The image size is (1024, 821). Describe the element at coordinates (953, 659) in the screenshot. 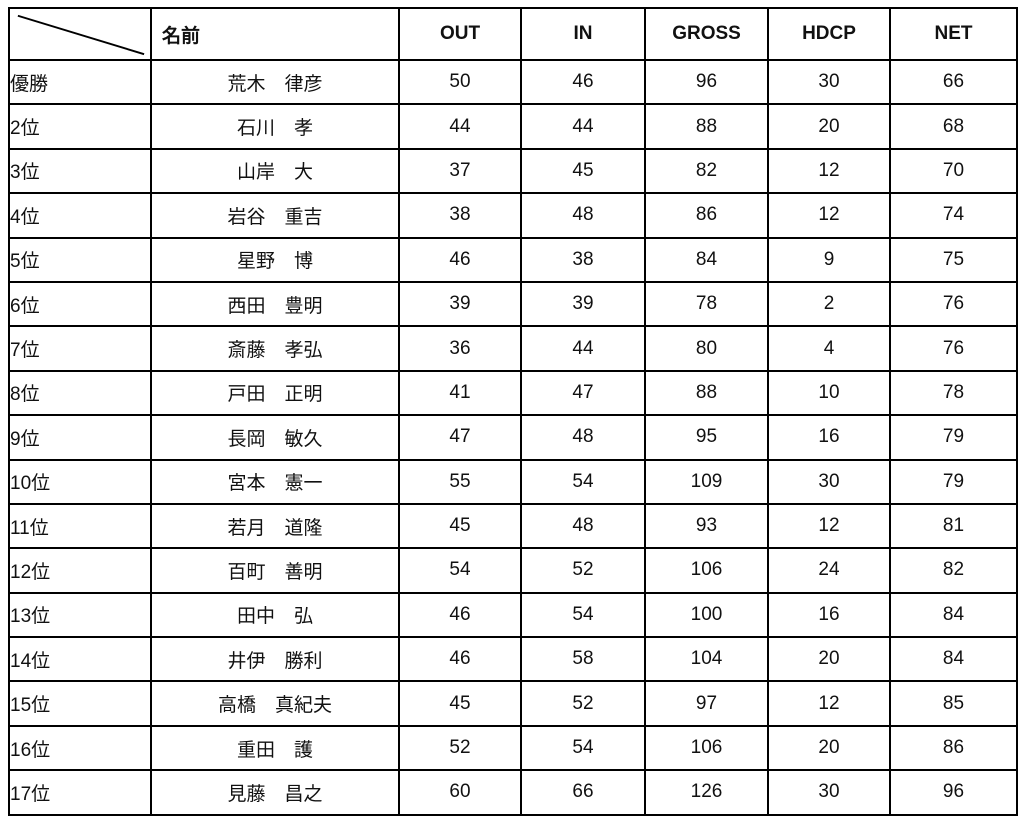

I see `net-score-cell: 84` at that location.